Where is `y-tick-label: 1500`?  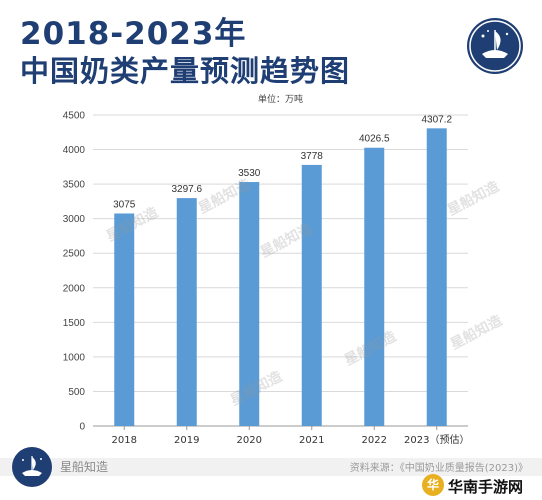 y-tick-label: 1500 is located at coordinates (74, 323).